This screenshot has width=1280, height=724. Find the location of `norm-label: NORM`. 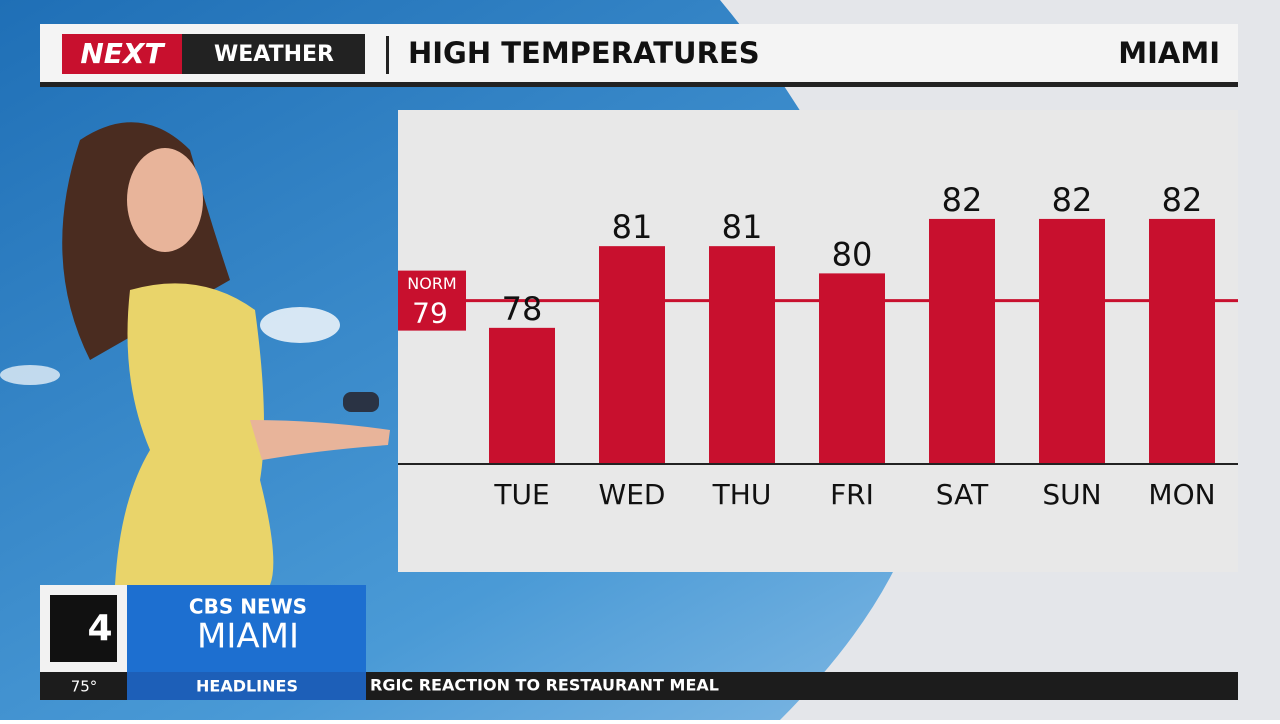

norm-label: NORM is located at coordinates (431, 283).